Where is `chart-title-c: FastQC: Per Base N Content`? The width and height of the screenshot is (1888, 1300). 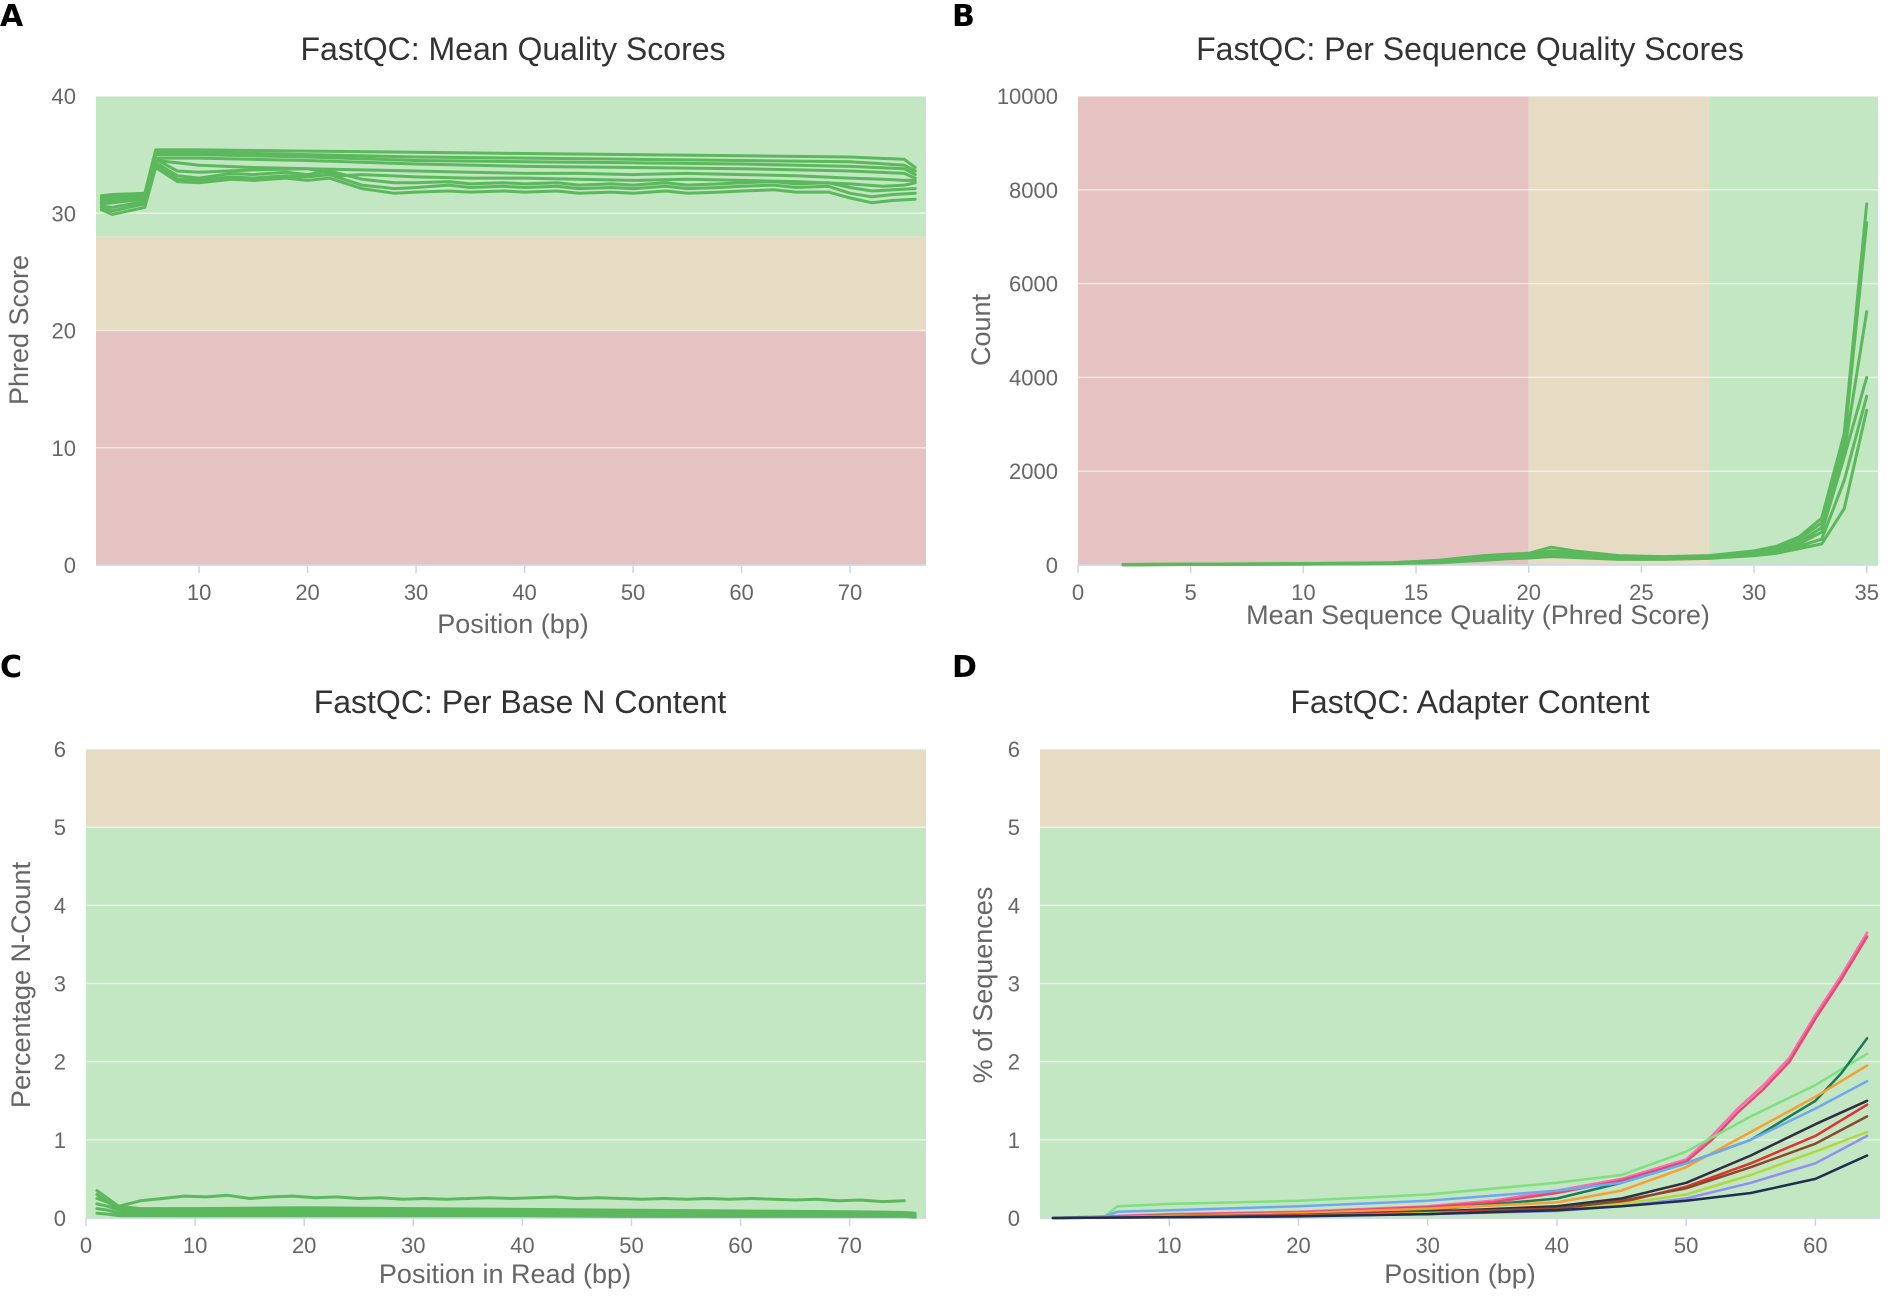 chart-title-c: FastQC: Per Base N Content is located at coordinates (520, 702).